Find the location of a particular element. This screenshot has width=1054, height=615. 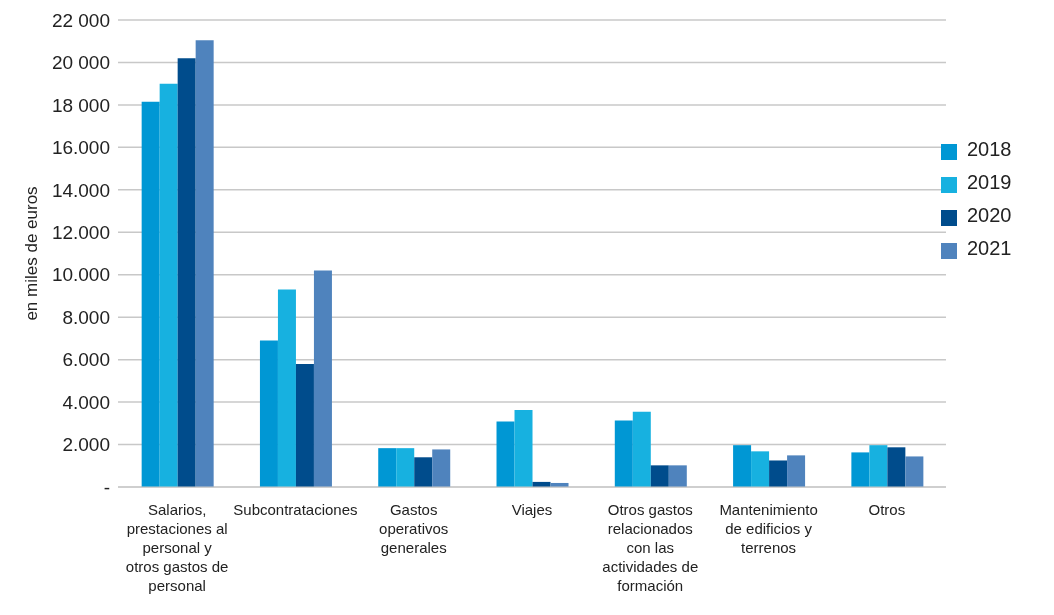

y-tick-label: 4.000 is located at coordinates (86, 402).